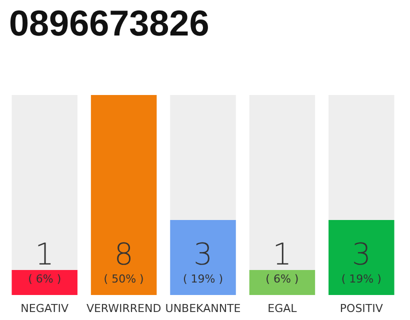 The width and height of the screenshot is (410, 320). I want to click on x-tick-label: VERWIRREND, so click(124, 308).